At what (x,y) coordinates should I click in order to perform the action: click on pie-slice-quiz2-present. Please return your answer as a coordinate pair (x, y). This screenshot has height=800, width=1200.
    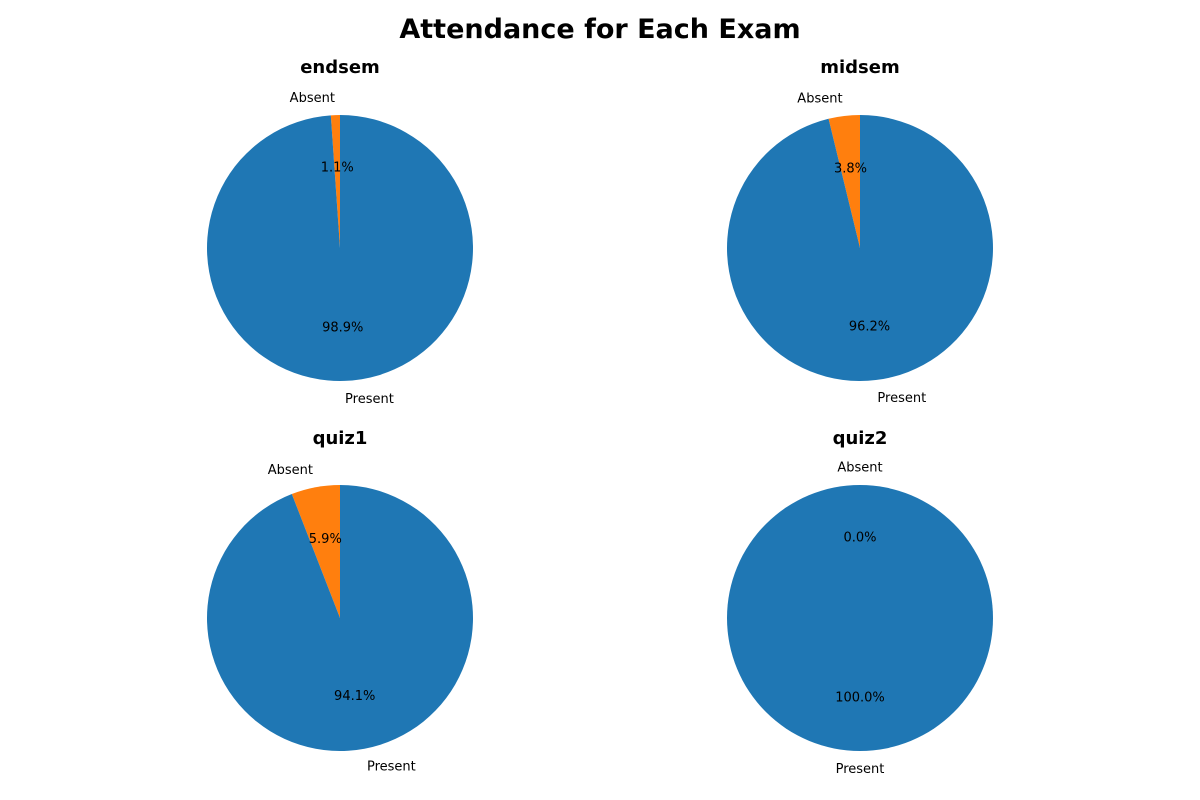
    Looking at the image, I should click on (860, 618).